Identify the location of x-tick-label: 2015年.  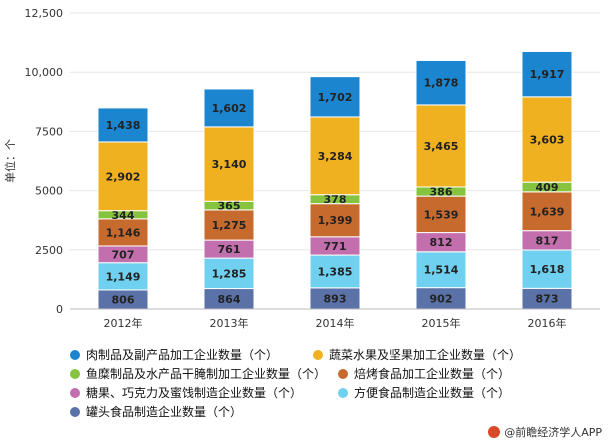
(441, 323).